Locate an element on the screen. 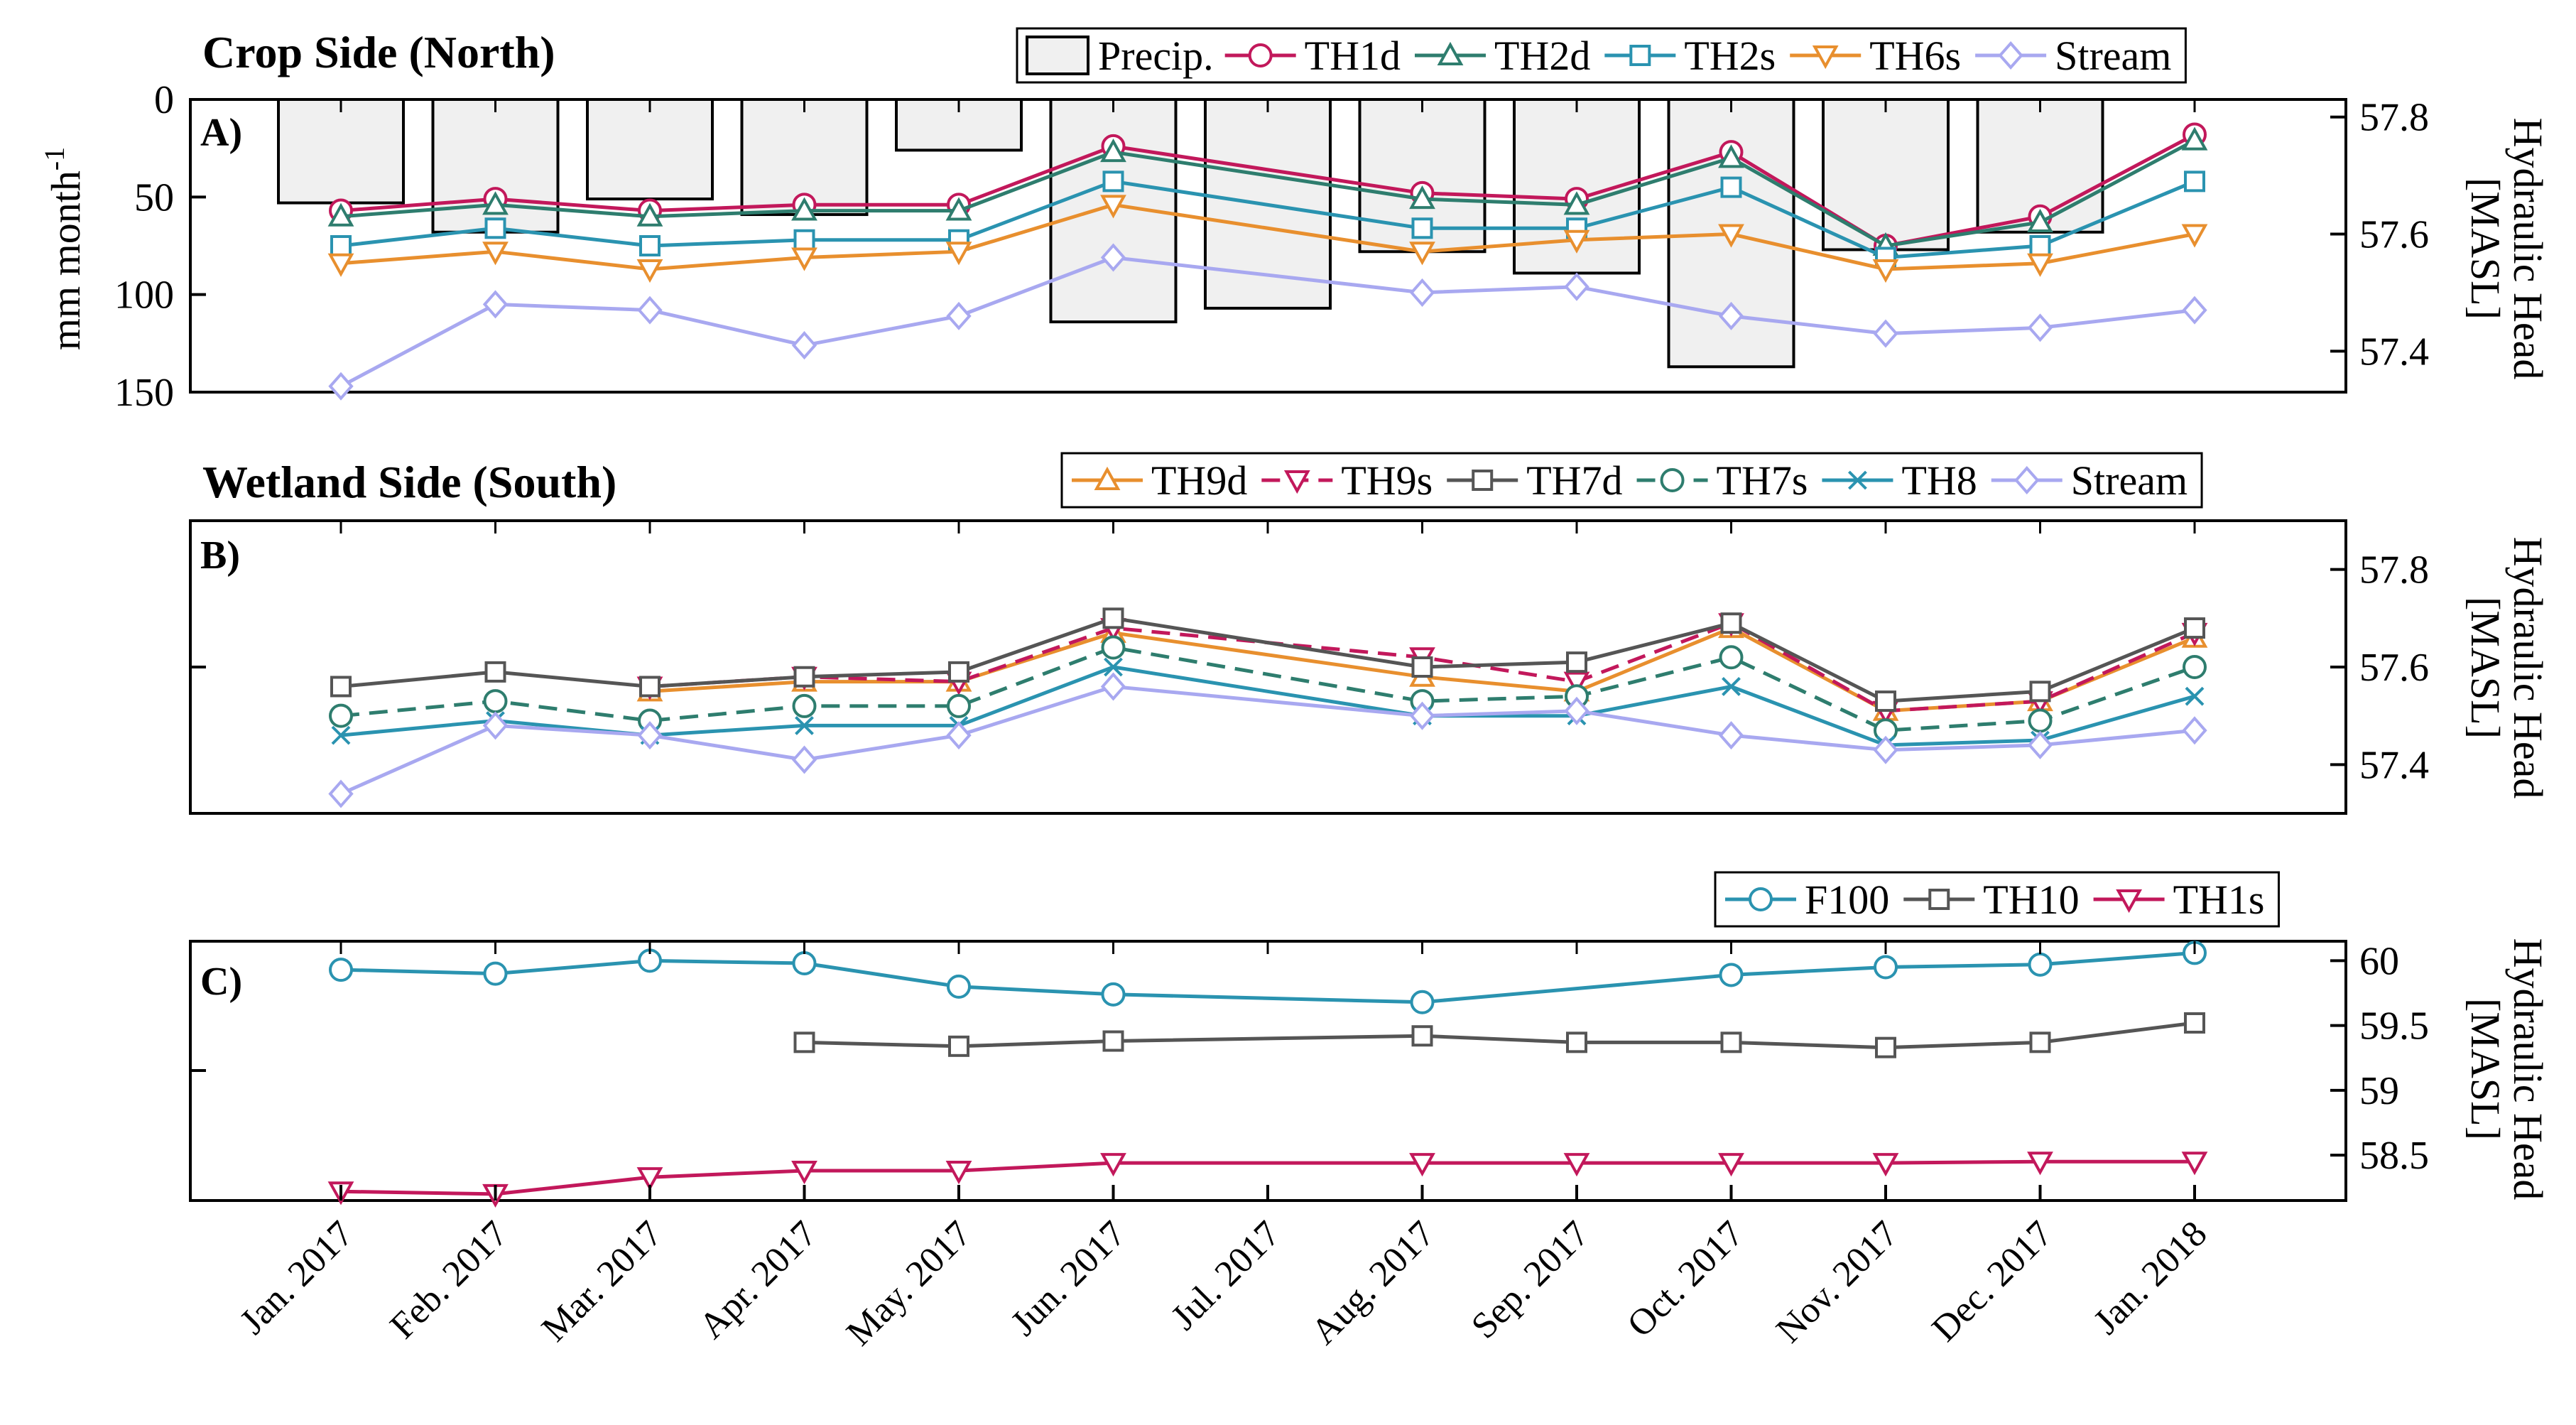  series-line-th1s is located at coordinates (1268, 1177).